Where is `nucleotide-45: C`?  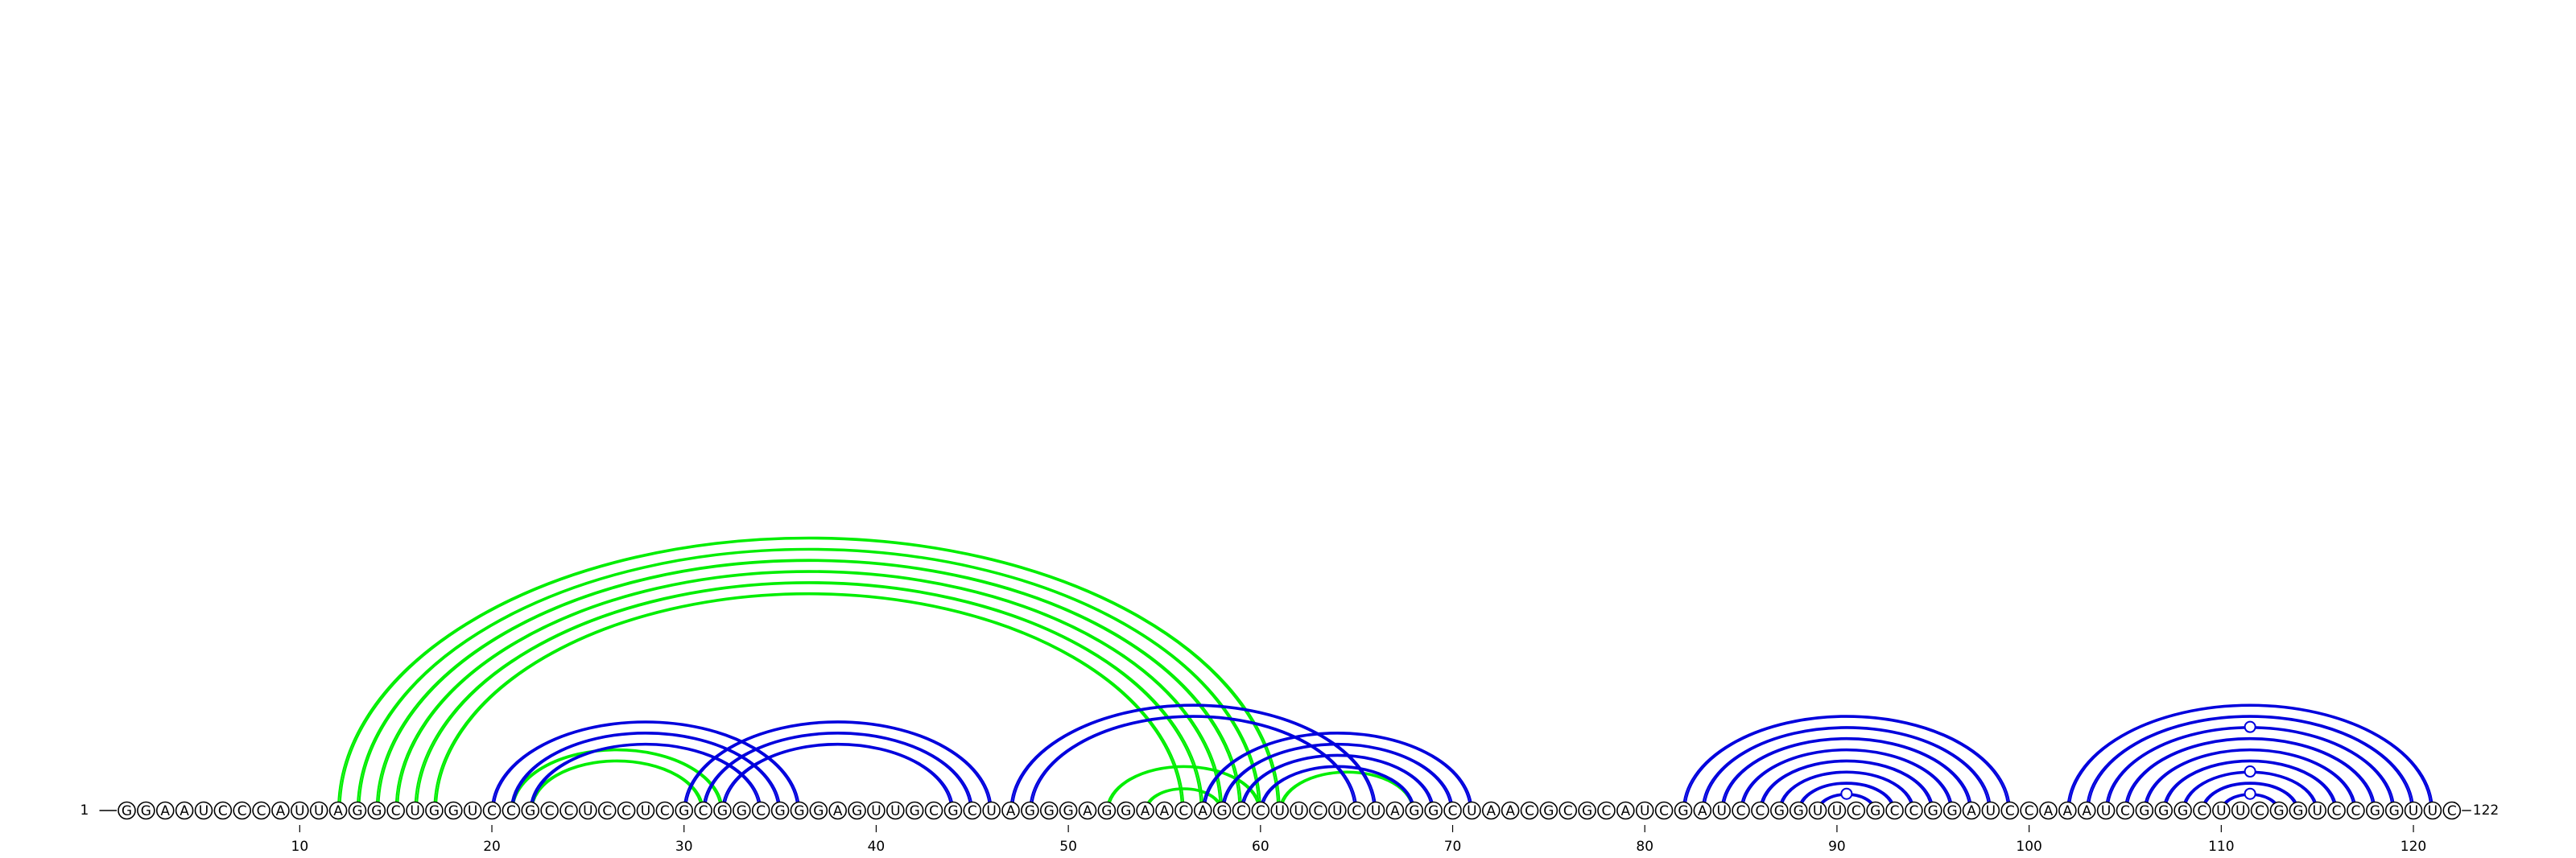
nucleotide-45: C is located at coordinates (972, 811).